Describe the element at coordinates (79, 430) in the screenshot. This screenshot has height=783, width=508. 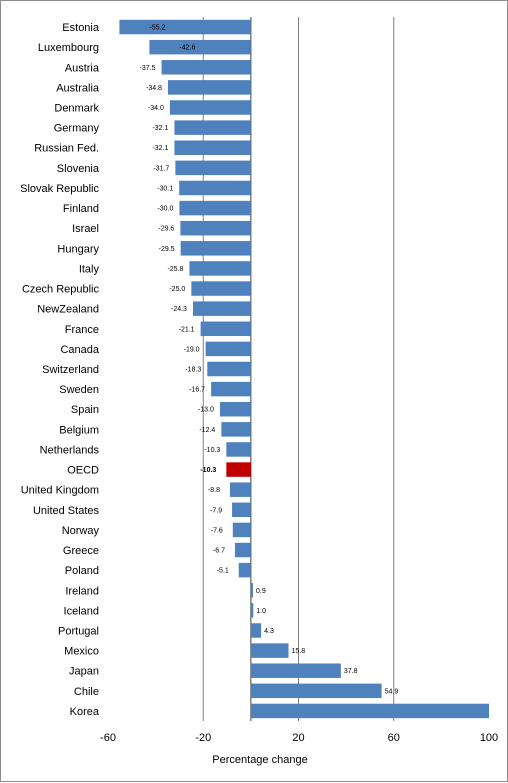
I see `category-label: Belgium` at that location.